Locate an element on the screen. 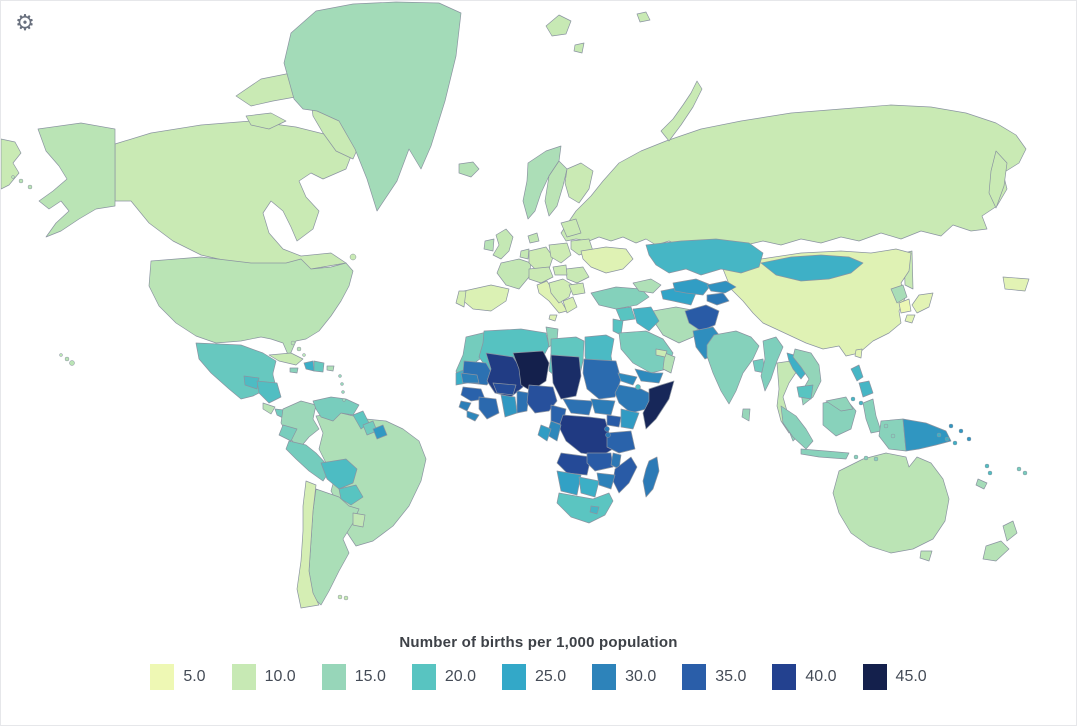  country-puerto-rico is located at coordinates (330, 368).